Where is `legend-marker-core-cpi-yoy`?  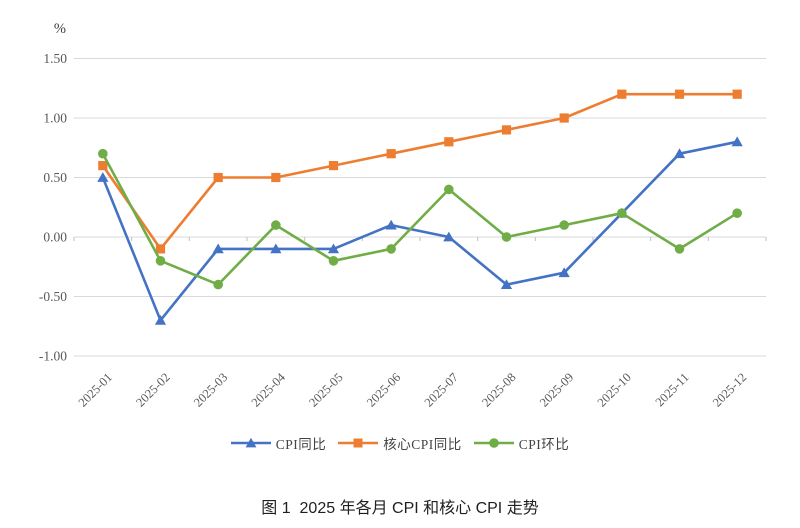
legend-marker-core-cpi-yoy is located at coordinates (358, 443).